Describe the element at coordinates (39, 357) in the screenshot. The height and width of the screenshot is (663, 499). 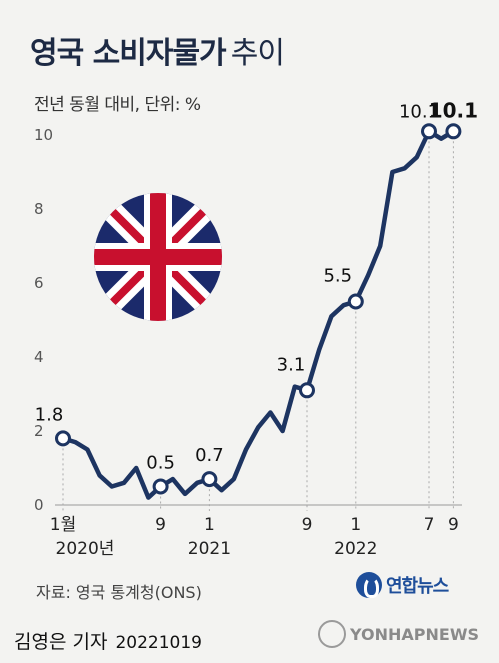
I see `y-tick-label: 4` at that location.